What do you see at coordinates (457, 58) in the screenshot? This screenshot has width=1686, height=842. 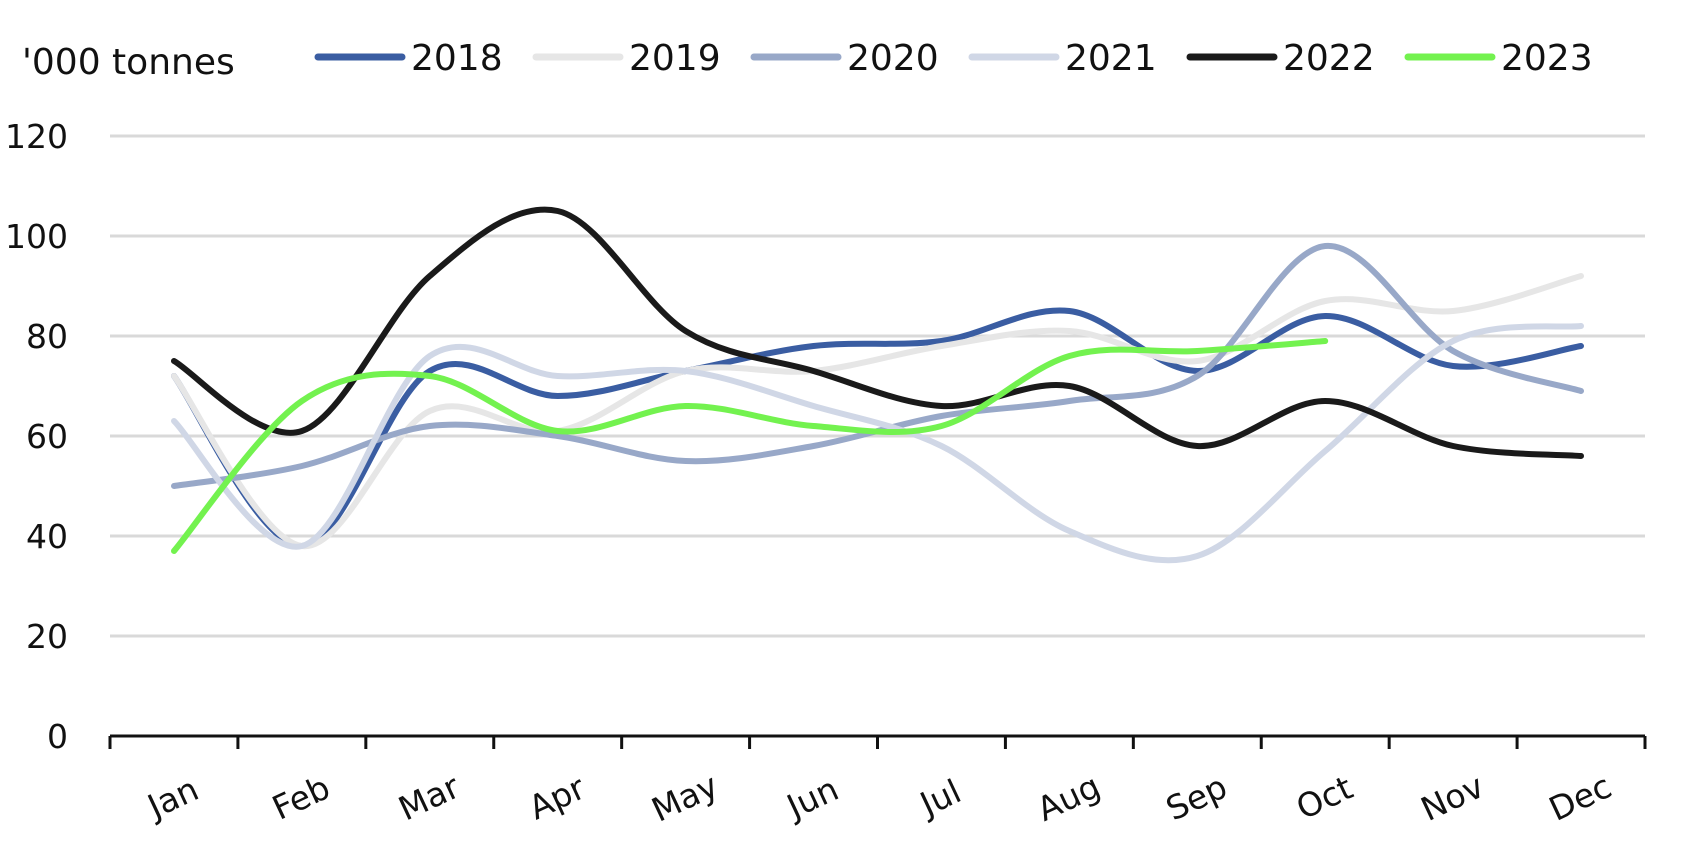 I see `legend-label: 2018` at bounding box center [457, 58].